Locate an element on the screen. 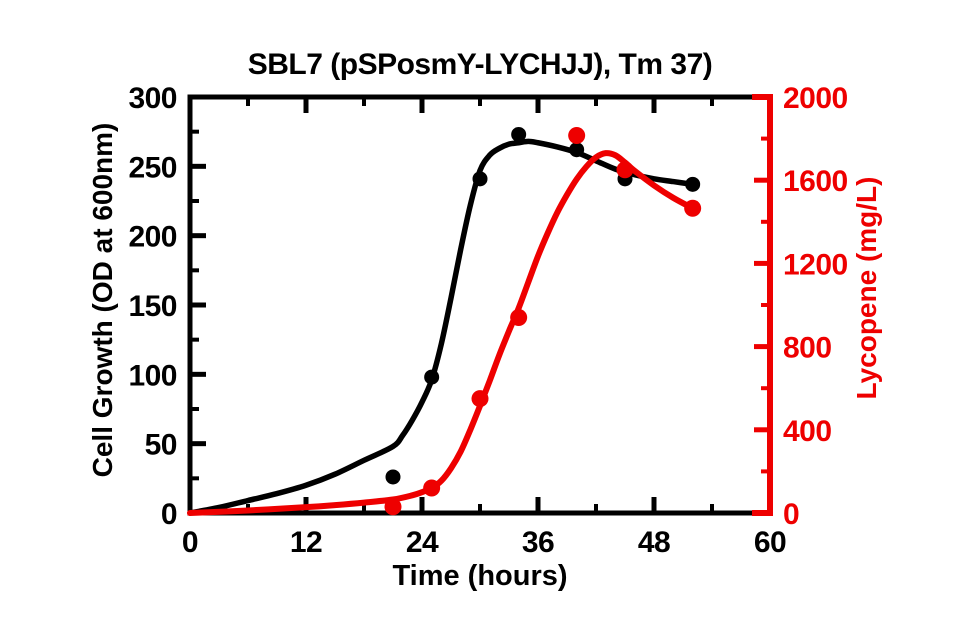  right-tick-label: 2000 is located at coordinates (815, 98).